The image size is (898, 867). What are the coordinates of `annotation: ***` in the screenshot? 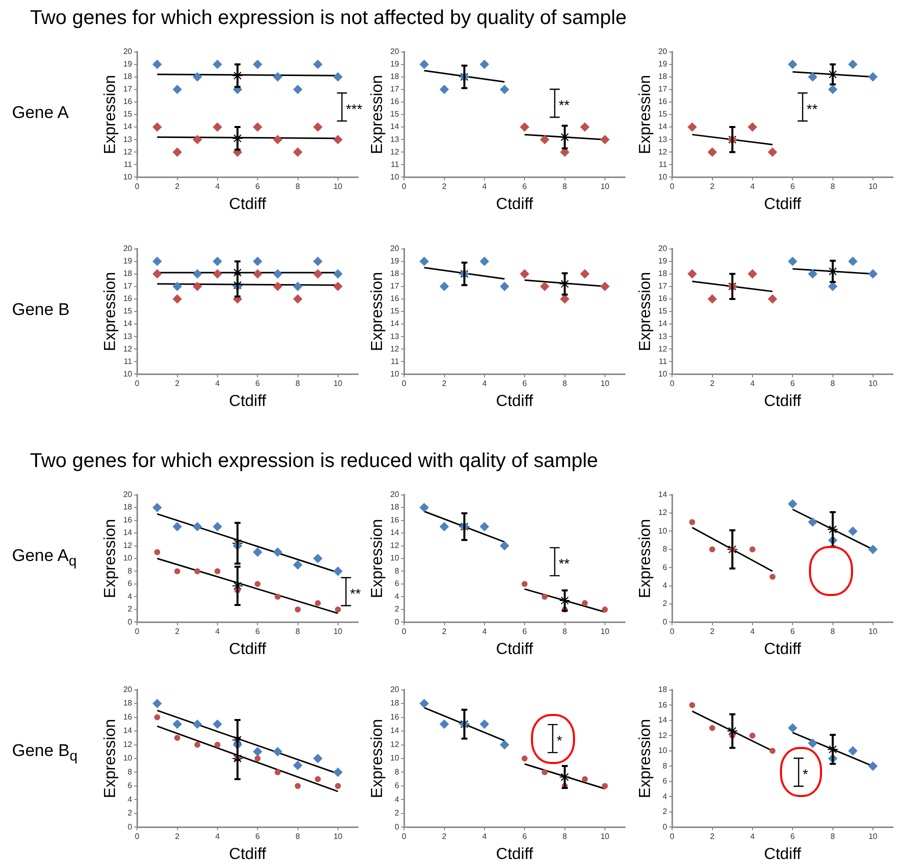 It's located at (354, 108).